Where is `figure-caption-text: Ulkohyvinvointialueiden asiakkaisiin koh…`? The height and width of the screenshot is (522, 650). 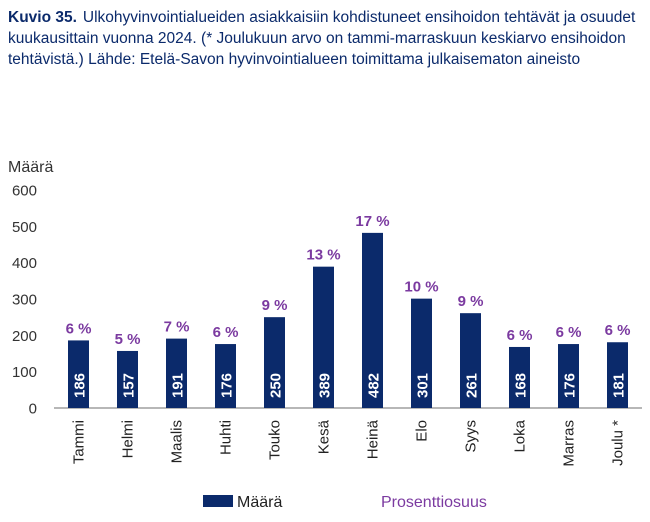
figure-caption-text: Ulkohyvinvointialueiden asiakkaisiin koh… is located at coordinates (322, 38).